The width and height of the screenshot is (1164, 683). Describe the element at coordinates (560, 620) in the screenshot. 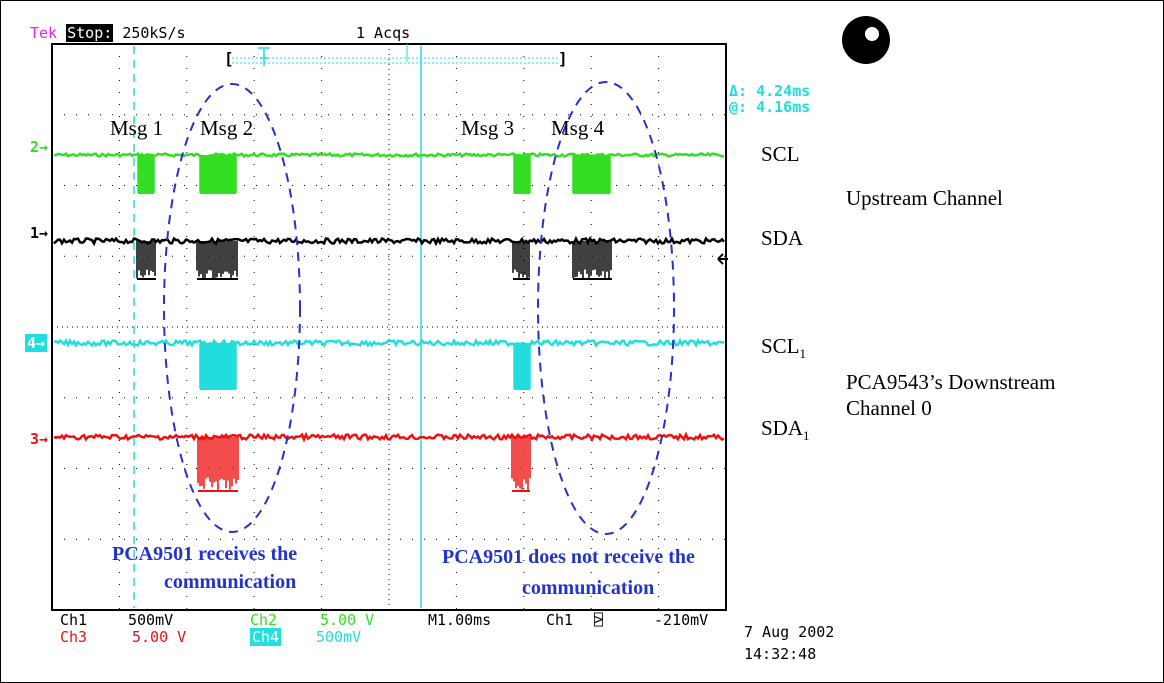

I see `trigger-source: Ch1` at that location.